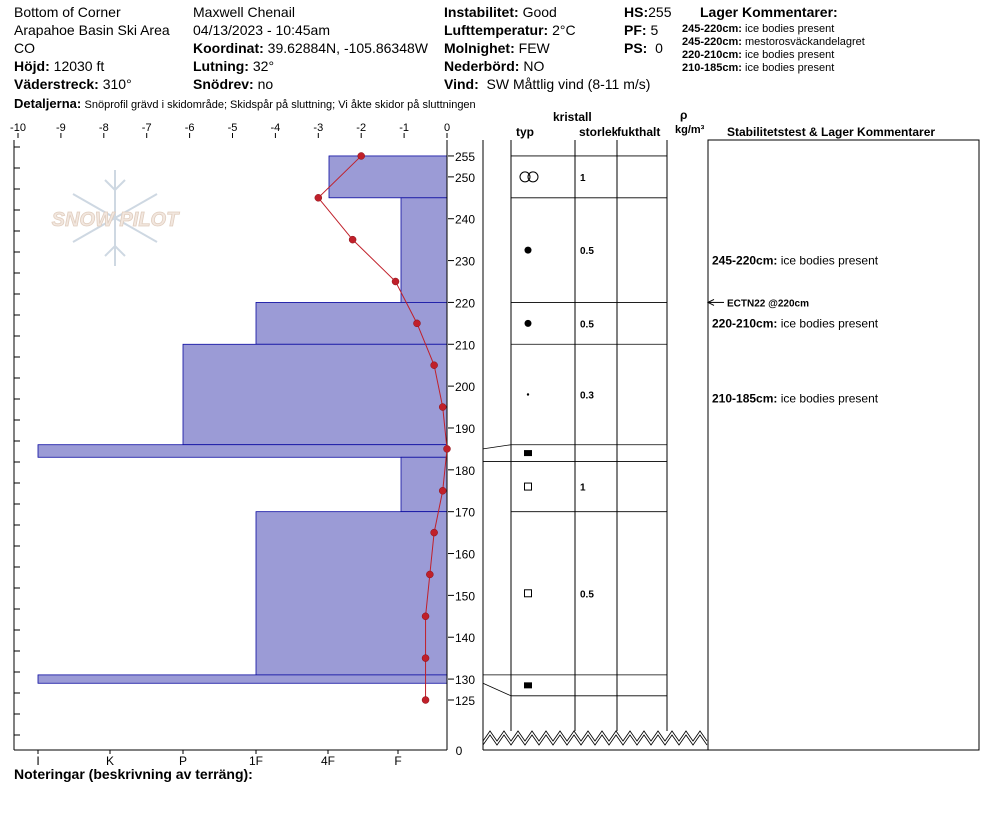  I want to click on precip: Nederbörd: NO, so click(494, 66).